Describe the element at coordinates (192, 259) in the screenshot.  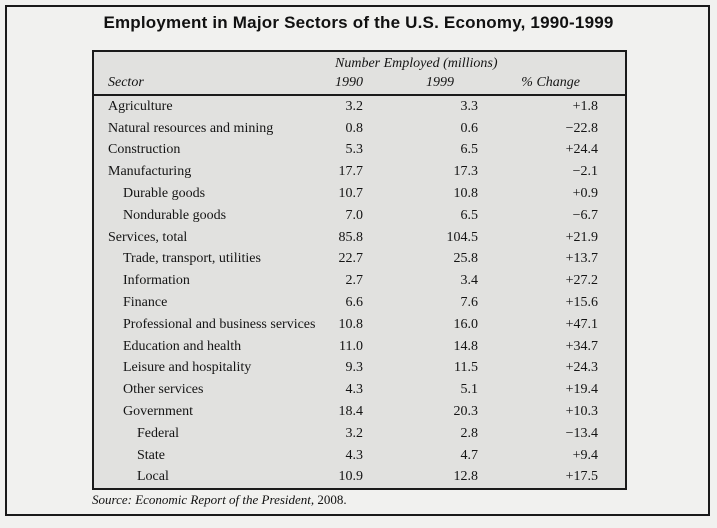
I see `sector-cell: Trade, transport, utilities` at that location.